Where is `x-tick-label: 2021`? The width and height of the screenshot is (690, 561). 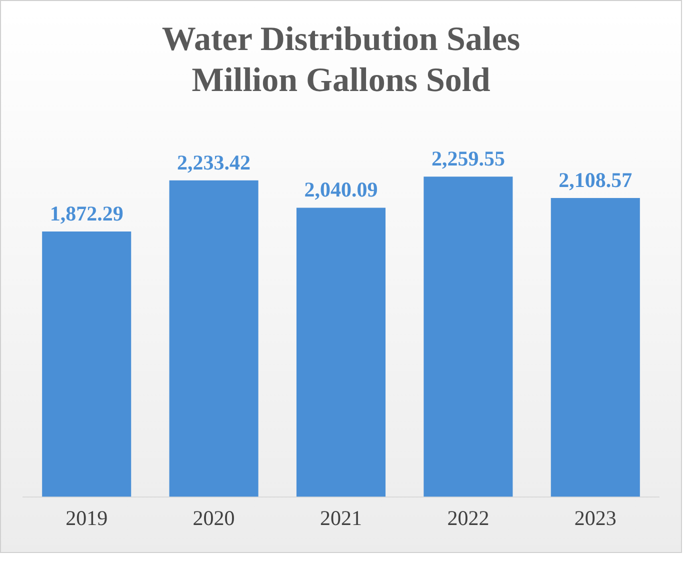 x-tick-label: 2021 is located at coordinates (341, 518).